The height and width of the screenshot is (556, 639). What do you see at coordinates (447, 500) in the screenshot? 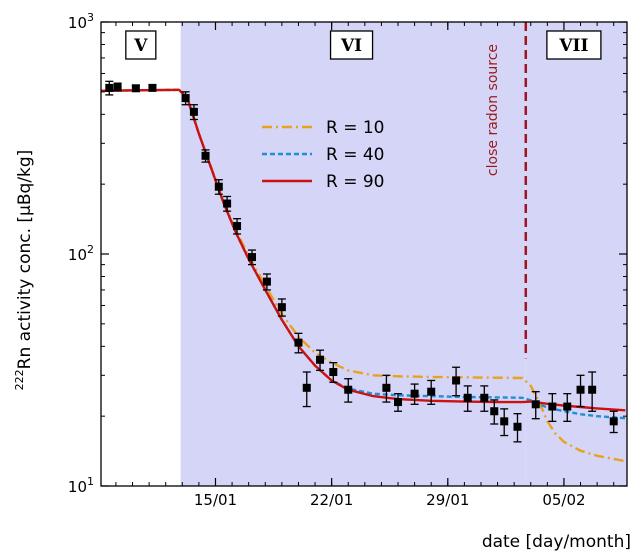
I see `x-tick-label: 29/01` at bounding box center [447, 500].